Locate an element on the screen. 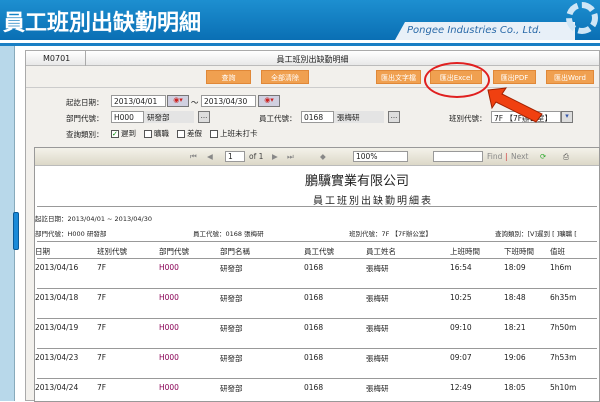  column-header: 上班時間 is located at coordinates (465, 251).